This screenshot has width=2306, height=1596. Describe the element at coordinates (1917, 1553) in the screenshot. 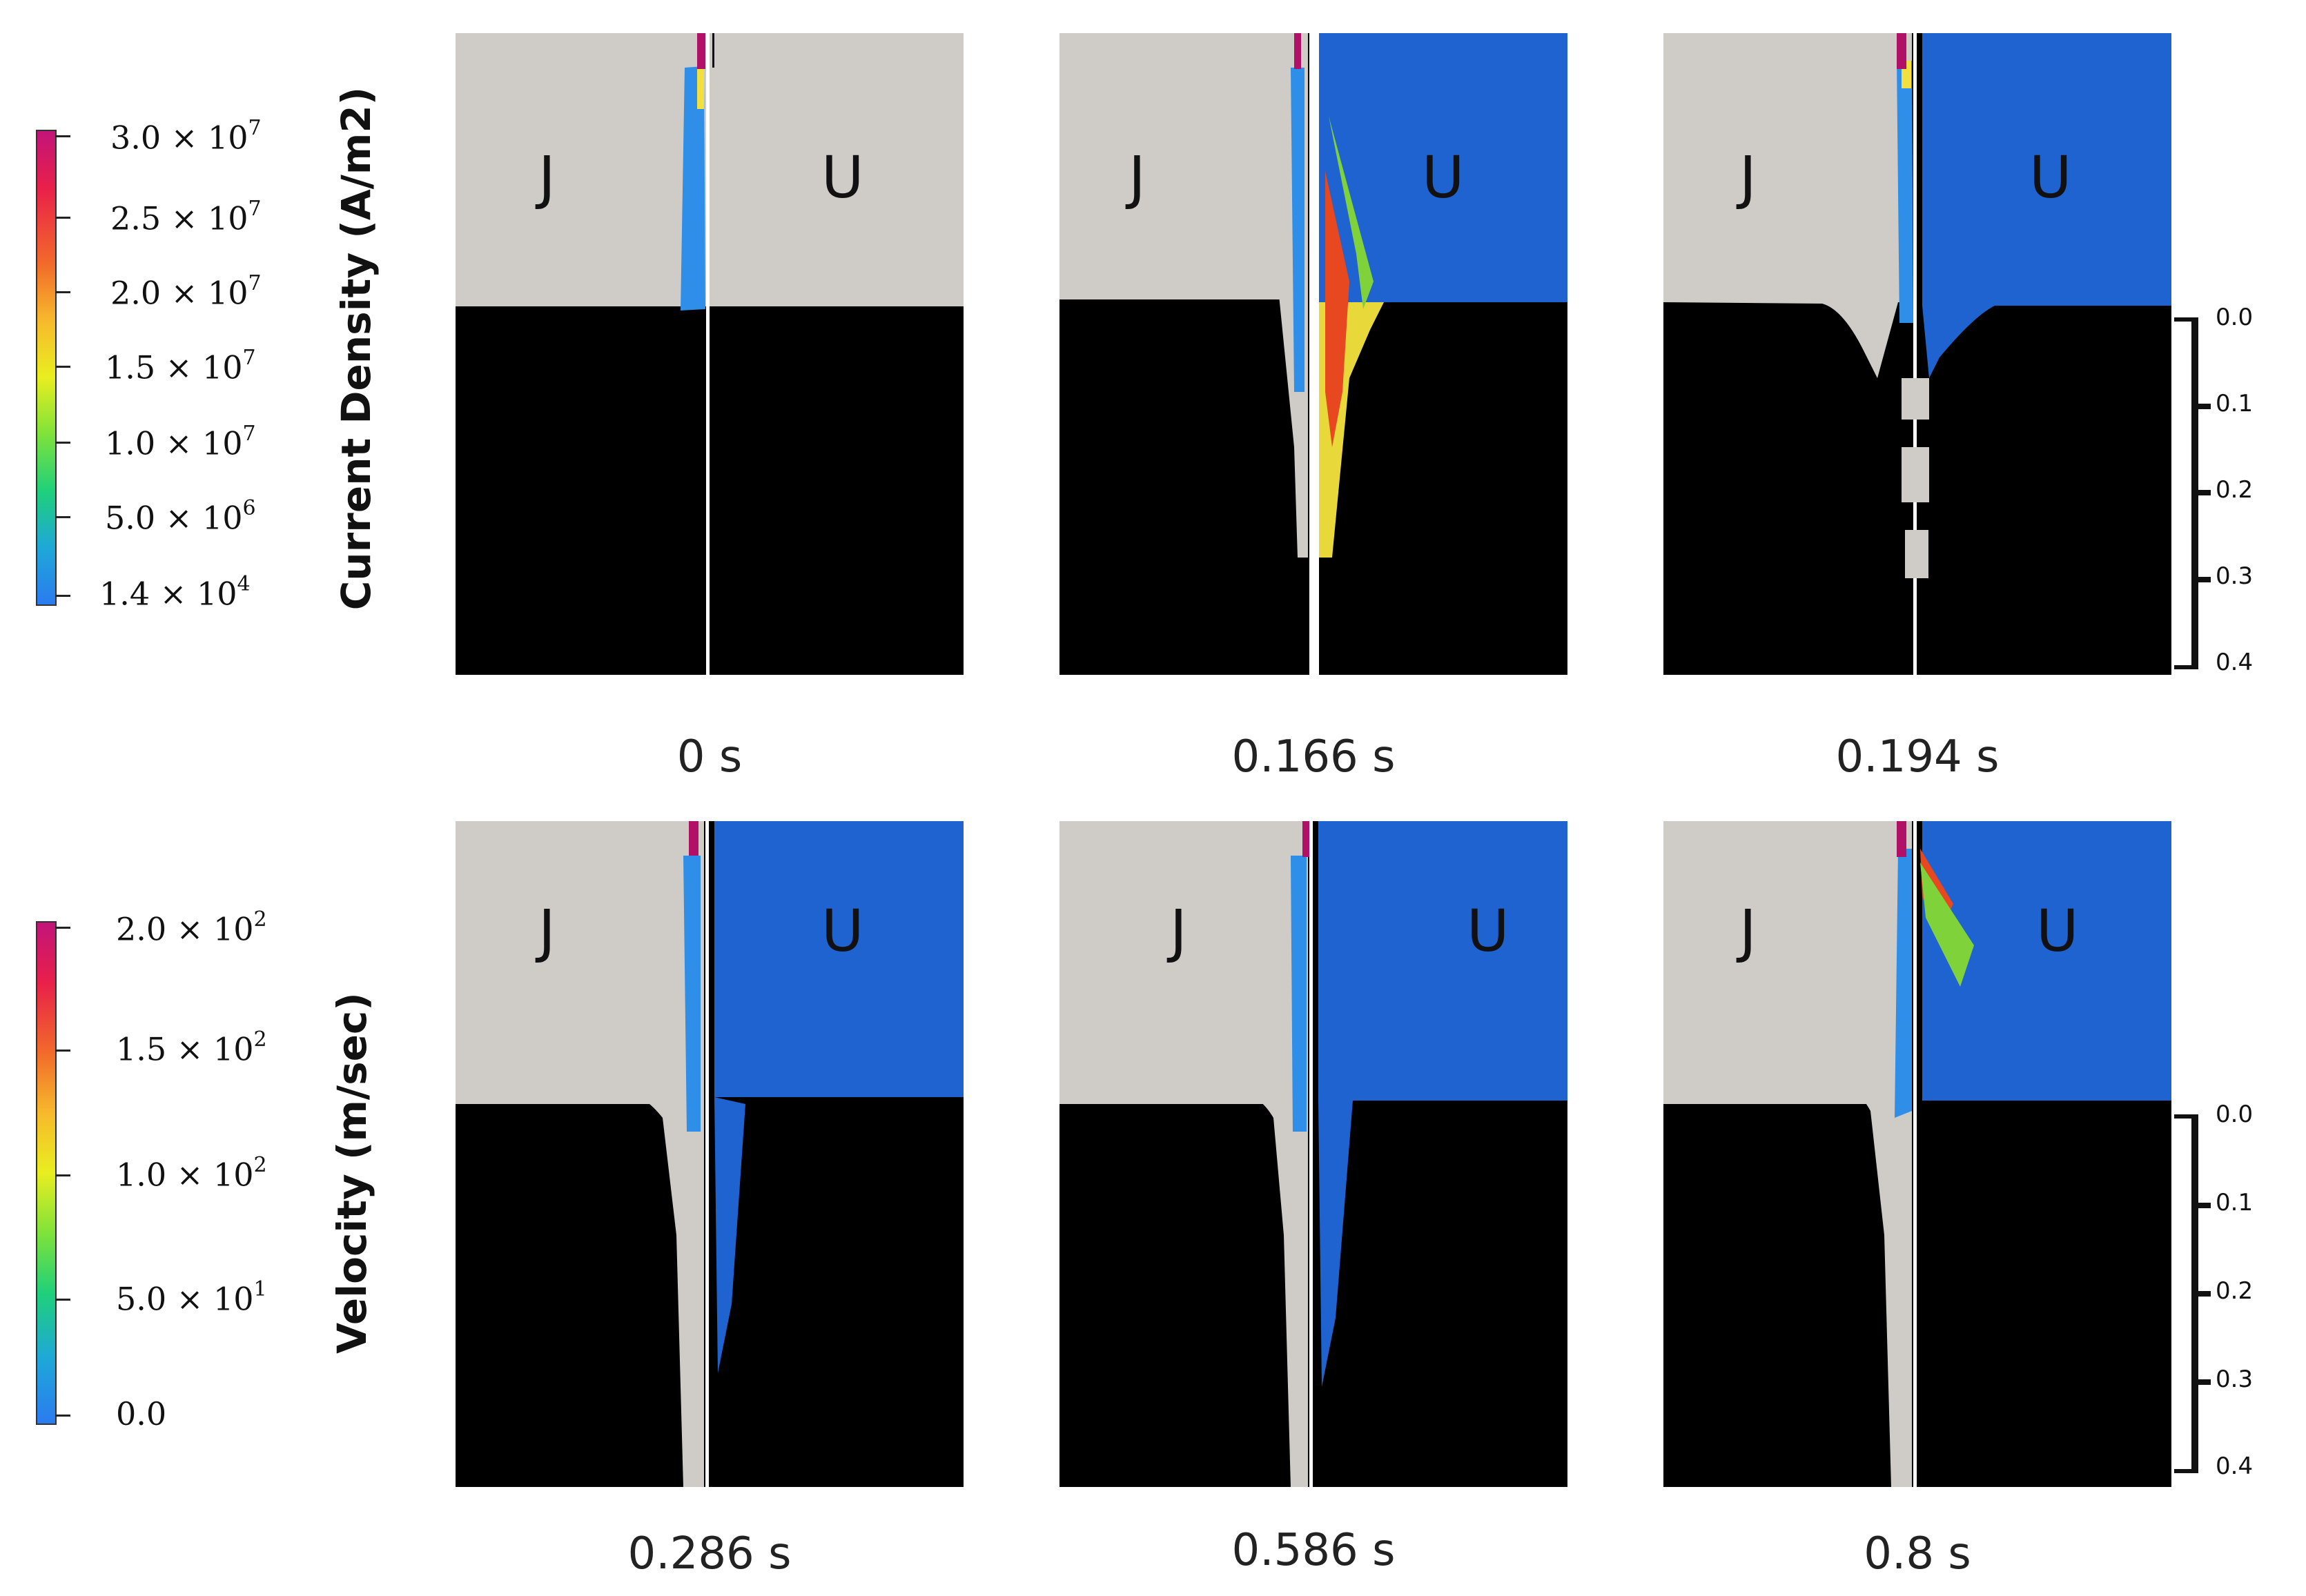

I see `time-label-t5: 0.8 s` at that location.